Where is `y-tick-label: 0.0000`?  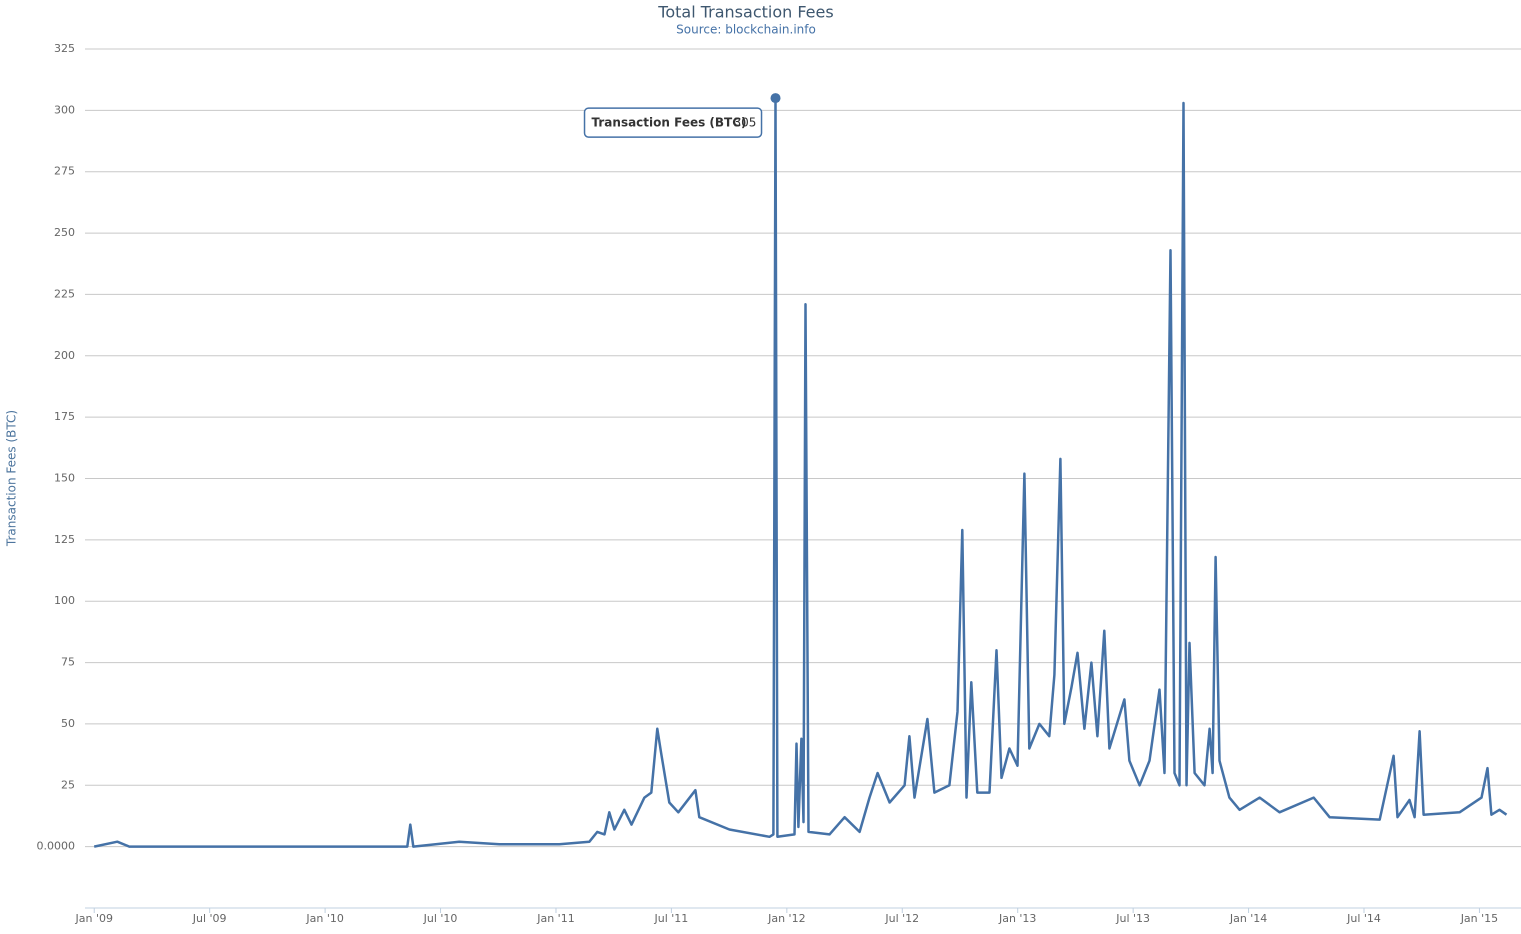 y-tick-label: 0.0000 is located at coordinates (56, 846).